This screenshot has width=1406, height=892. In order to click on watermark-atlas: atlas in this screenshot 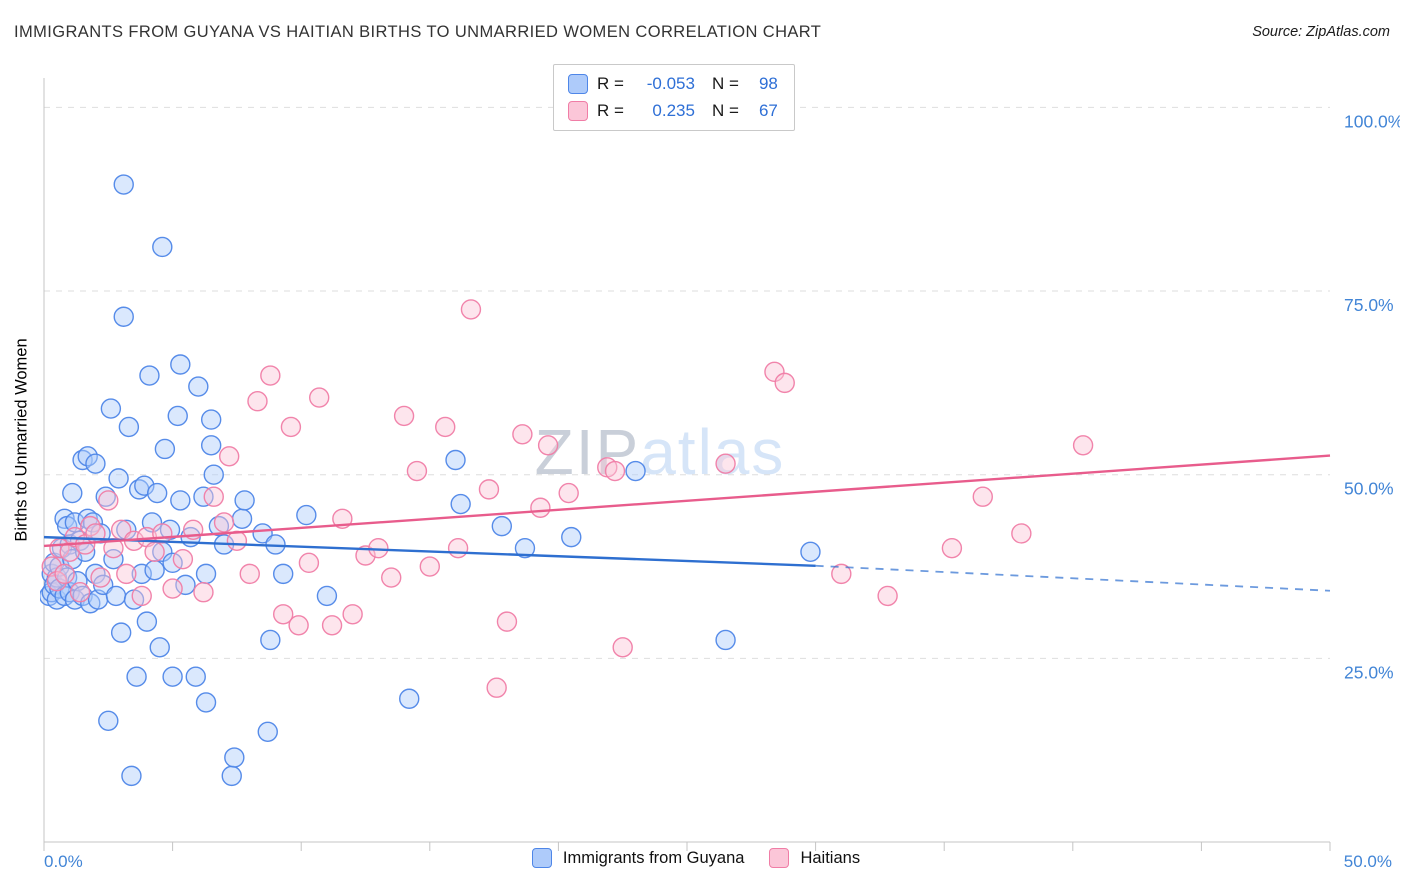, I will do `click(713, 452)`.